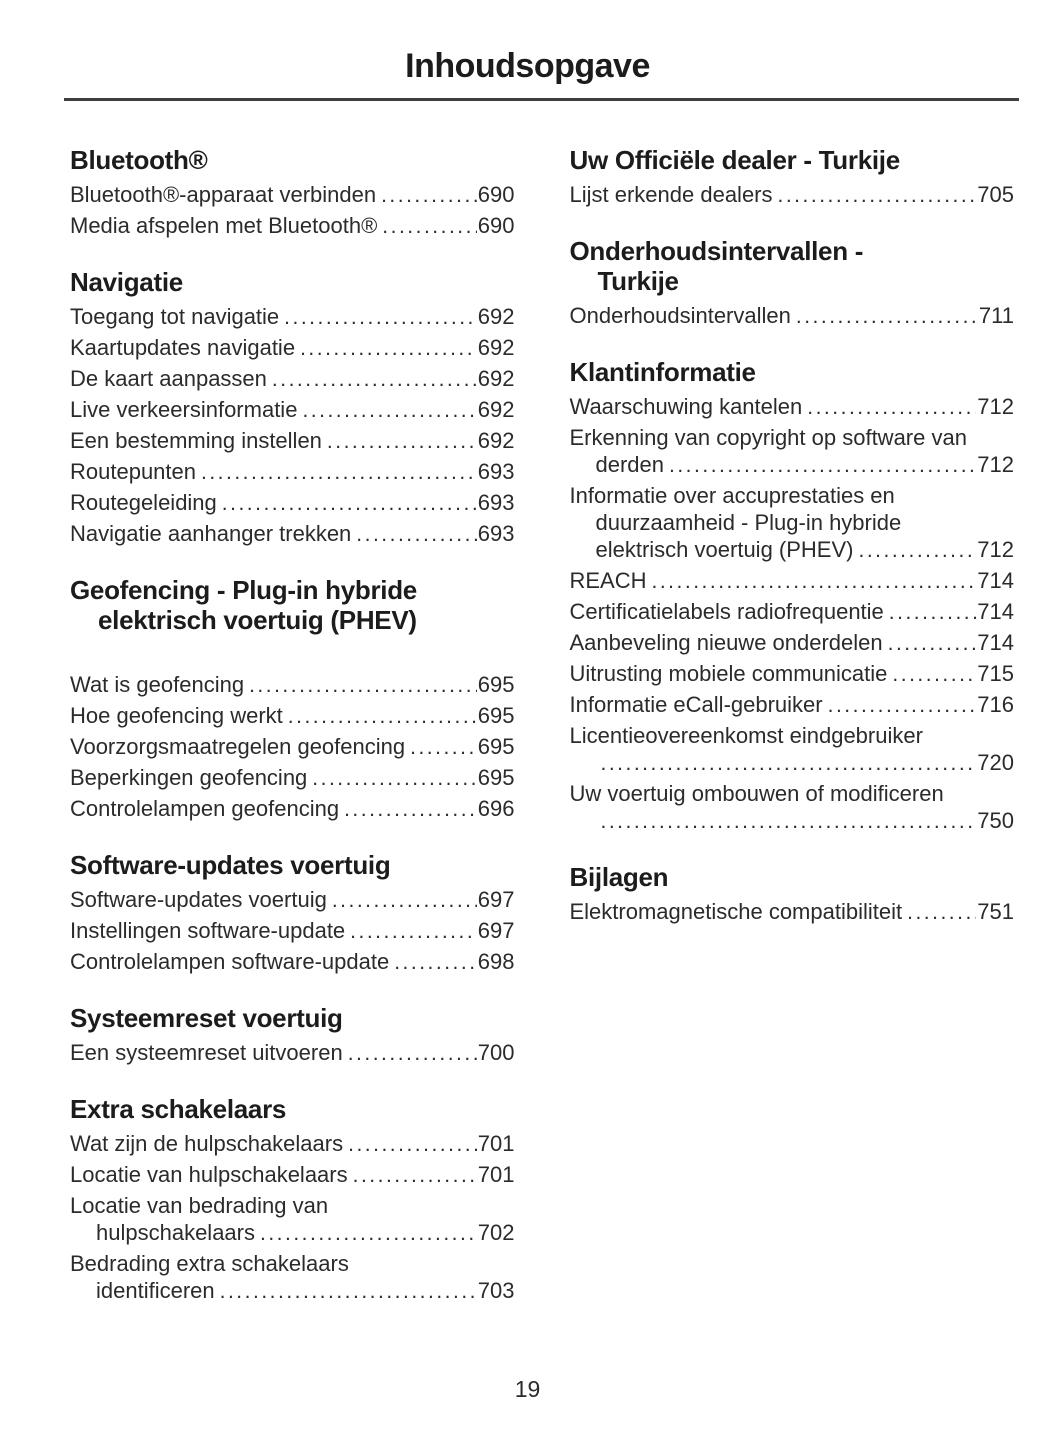 The height and width of the screenshot is (1448, 1055). Describe the element at coordinates (496, 746) in the screenshot. I see `page-ref: 695` at that location.